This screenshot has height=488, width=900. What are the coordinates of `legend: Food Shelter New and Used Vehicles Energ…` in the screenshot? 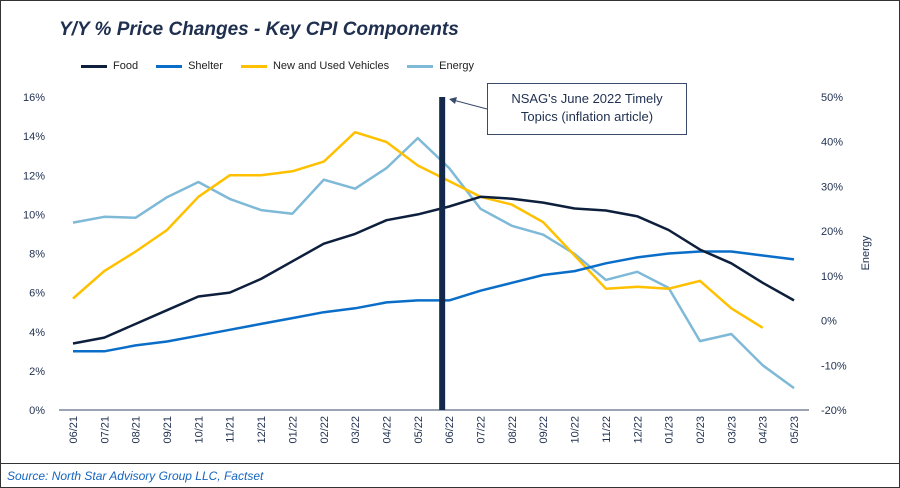 It's located at (277, 66).